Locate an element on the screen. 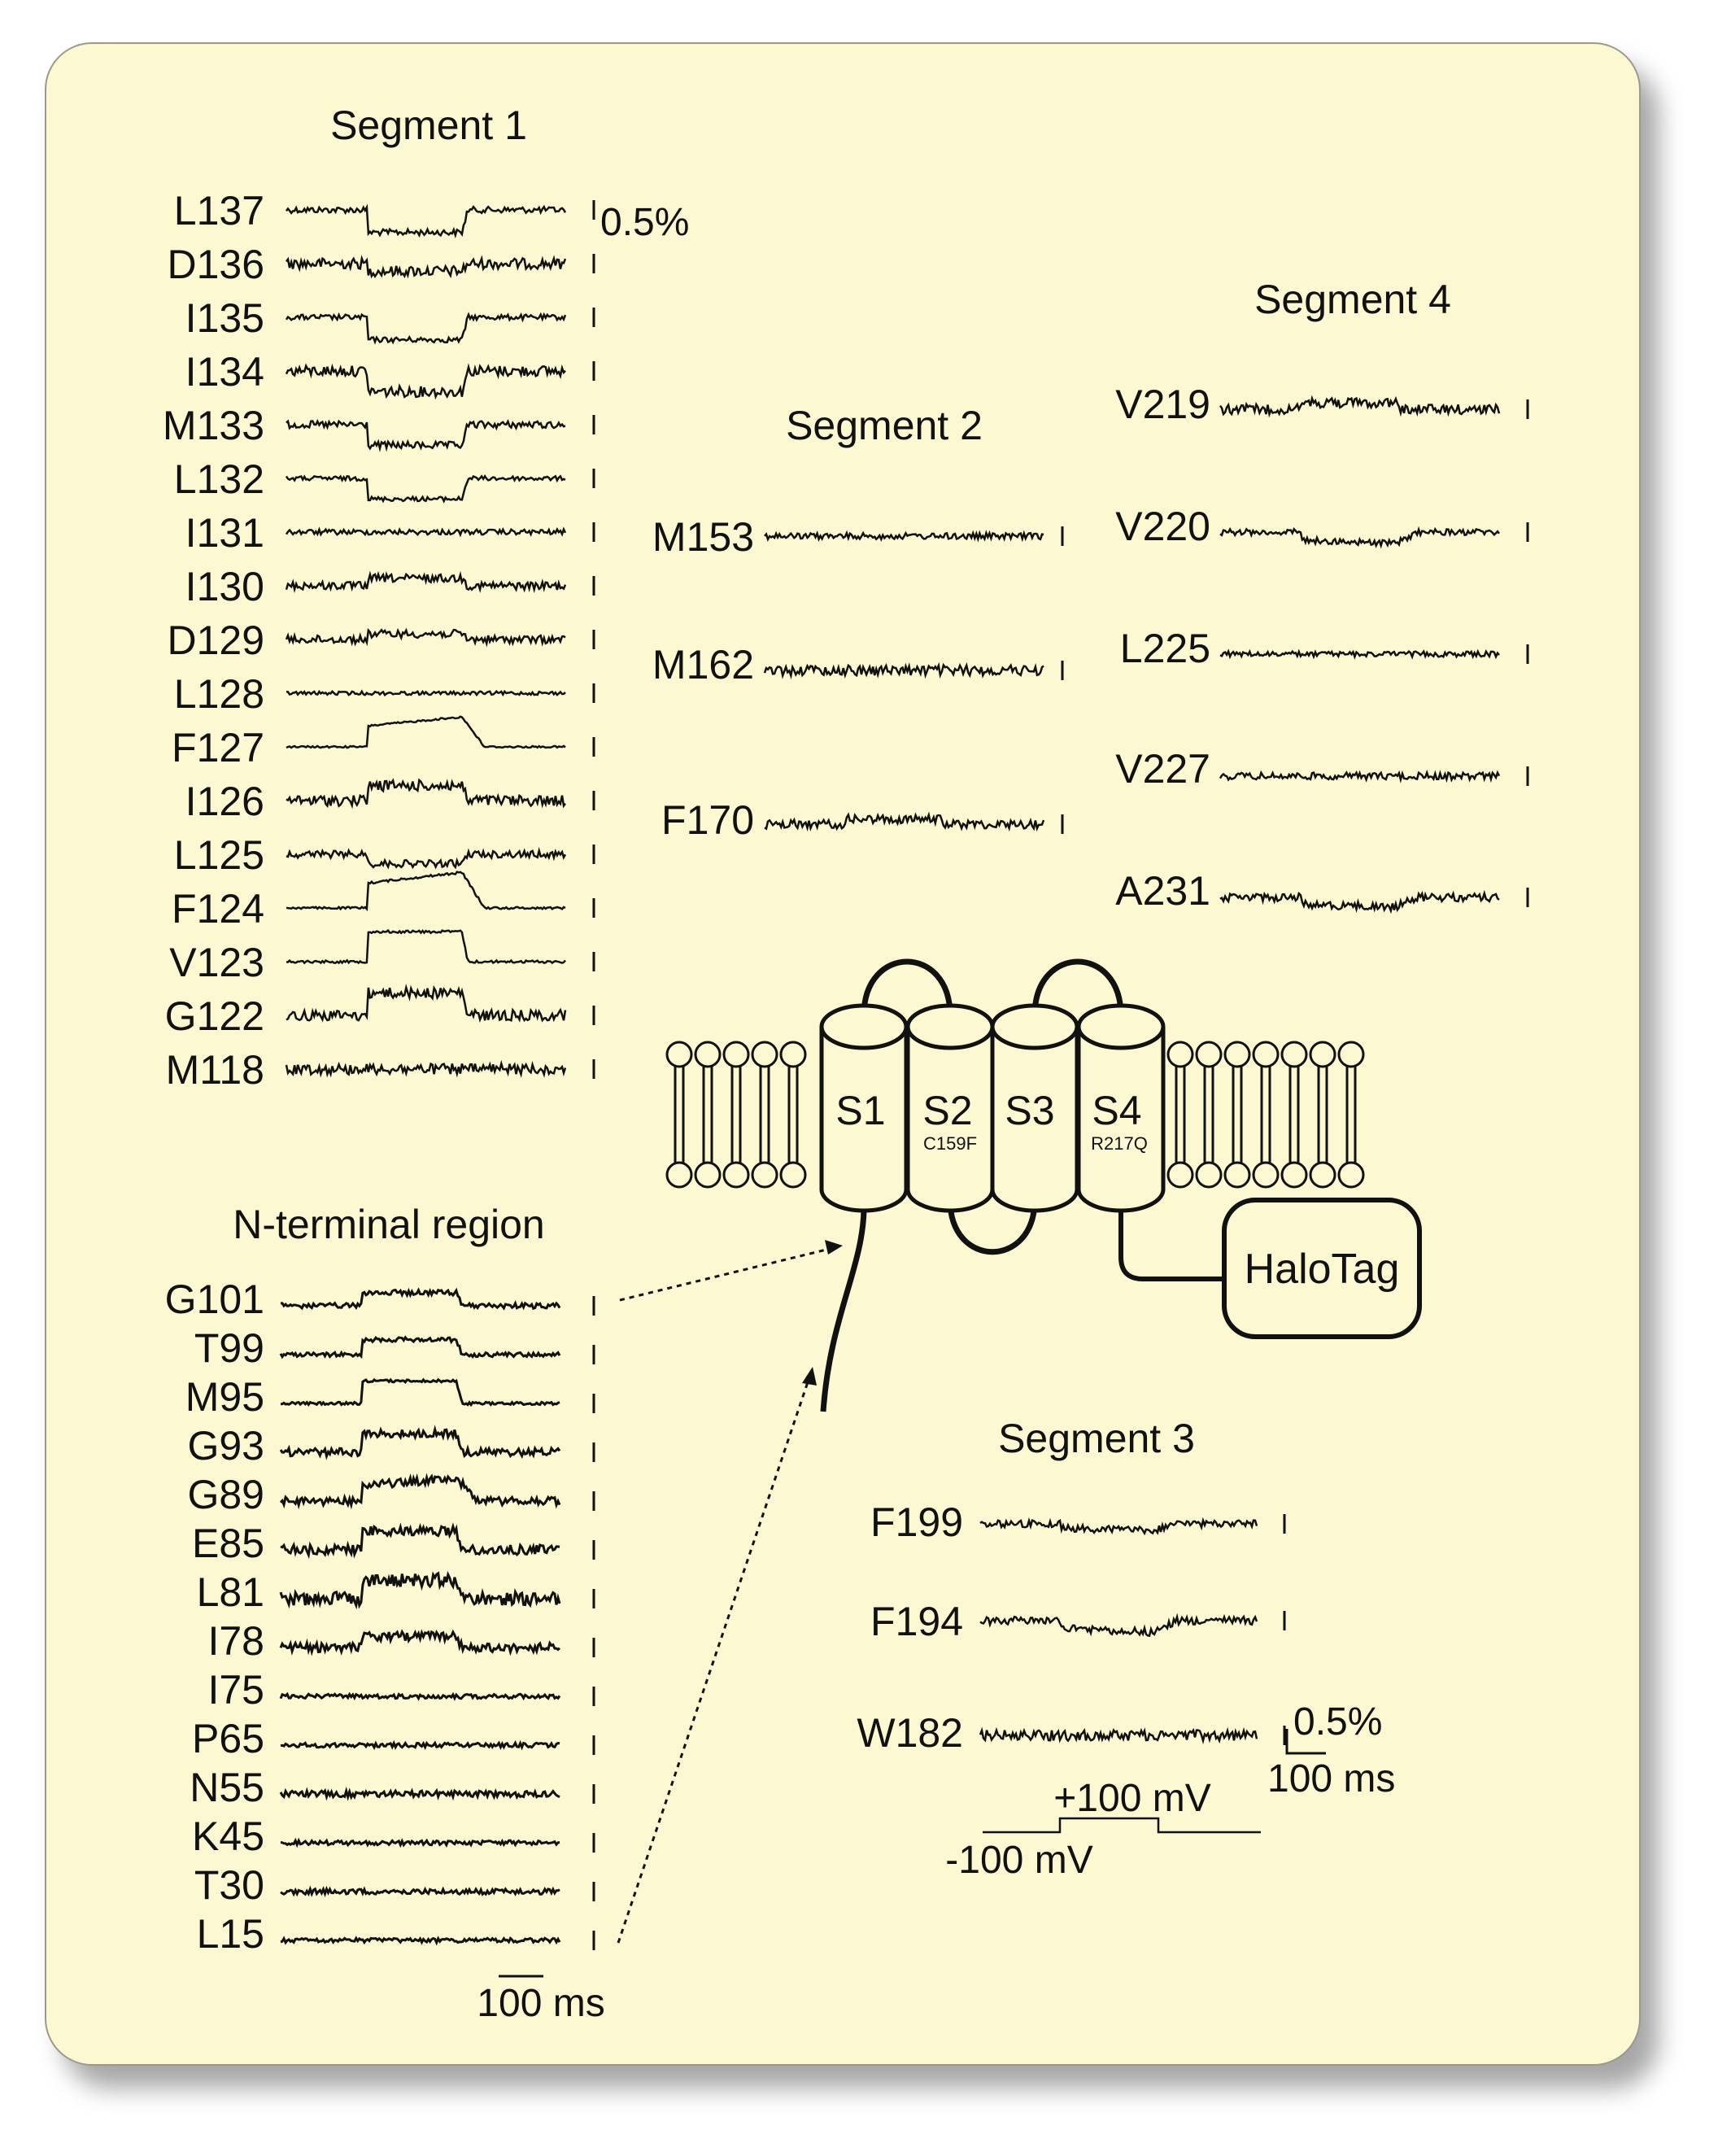 The height and width of the screenshot is (2156, 1731). trace-label-I135: I135 is located at coordinates (224, 318).